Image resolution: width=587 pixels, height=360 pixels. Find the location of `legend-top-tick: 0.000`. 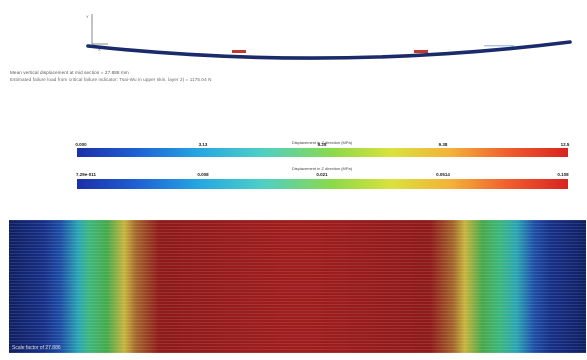

legend-top-tick: 0.000 is located at coordinates (81, 144).